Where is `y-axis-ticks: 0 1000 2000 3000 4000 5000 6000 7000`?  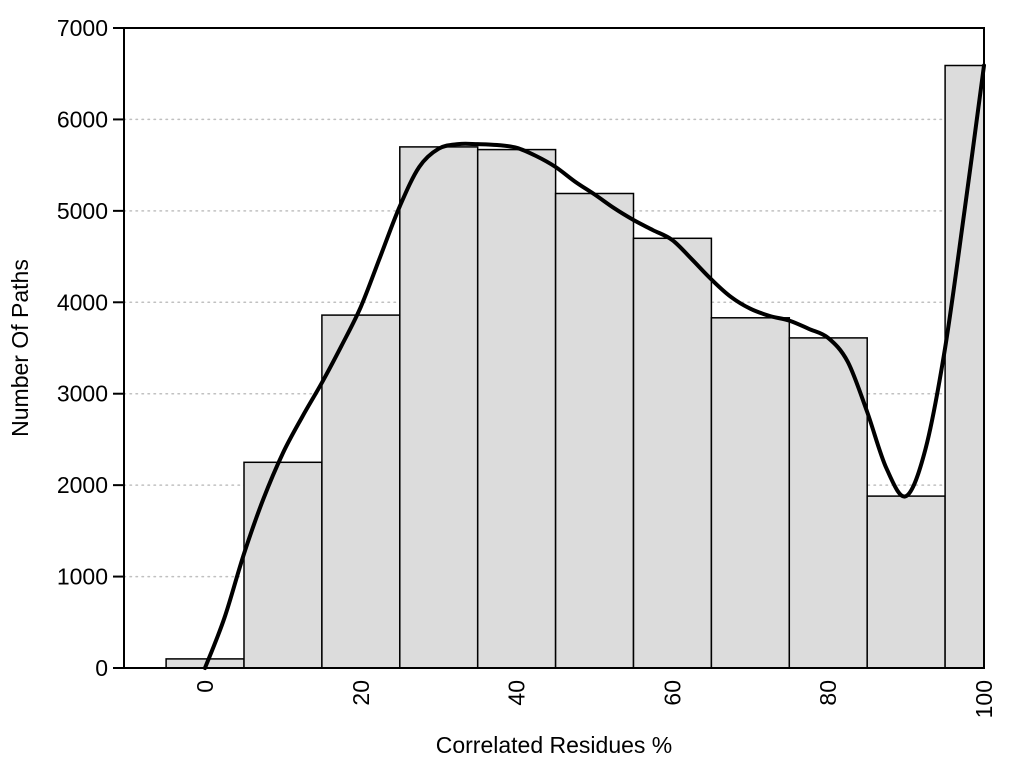 y-axis-ticks: 0 1000 2000 3000 4000 5000 6000 7000 is located at coordinates (90, 348).